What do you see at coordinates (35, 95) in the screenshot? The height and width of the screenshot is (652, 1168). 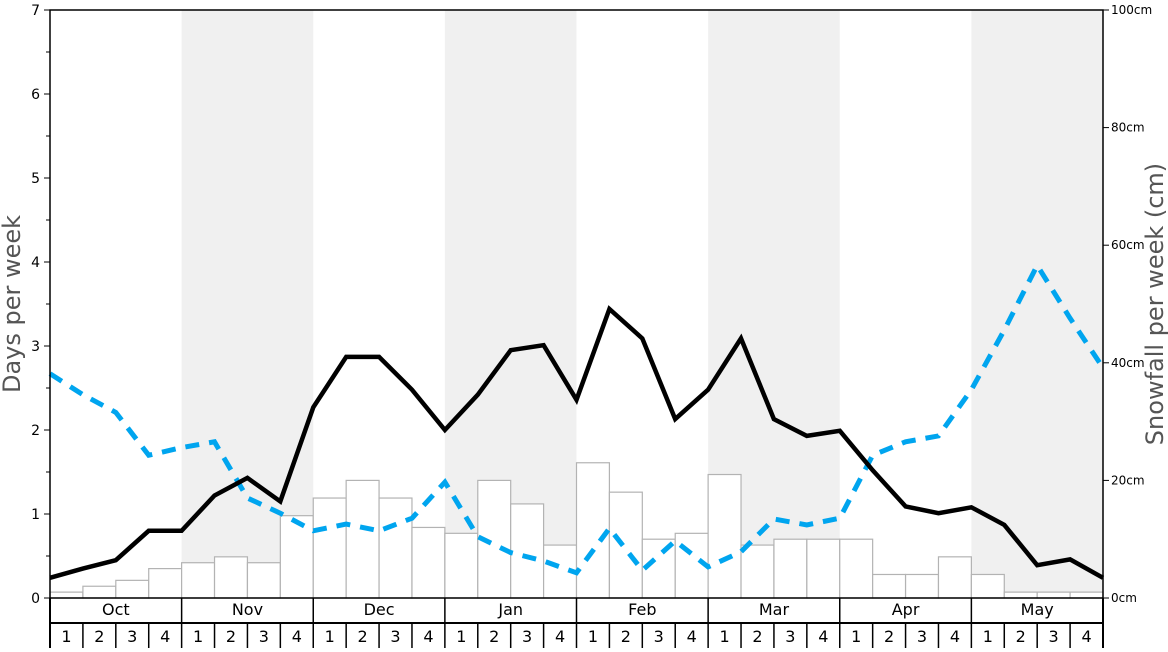 I see `left-tick-label: 6` at bounding box center [35, 95].